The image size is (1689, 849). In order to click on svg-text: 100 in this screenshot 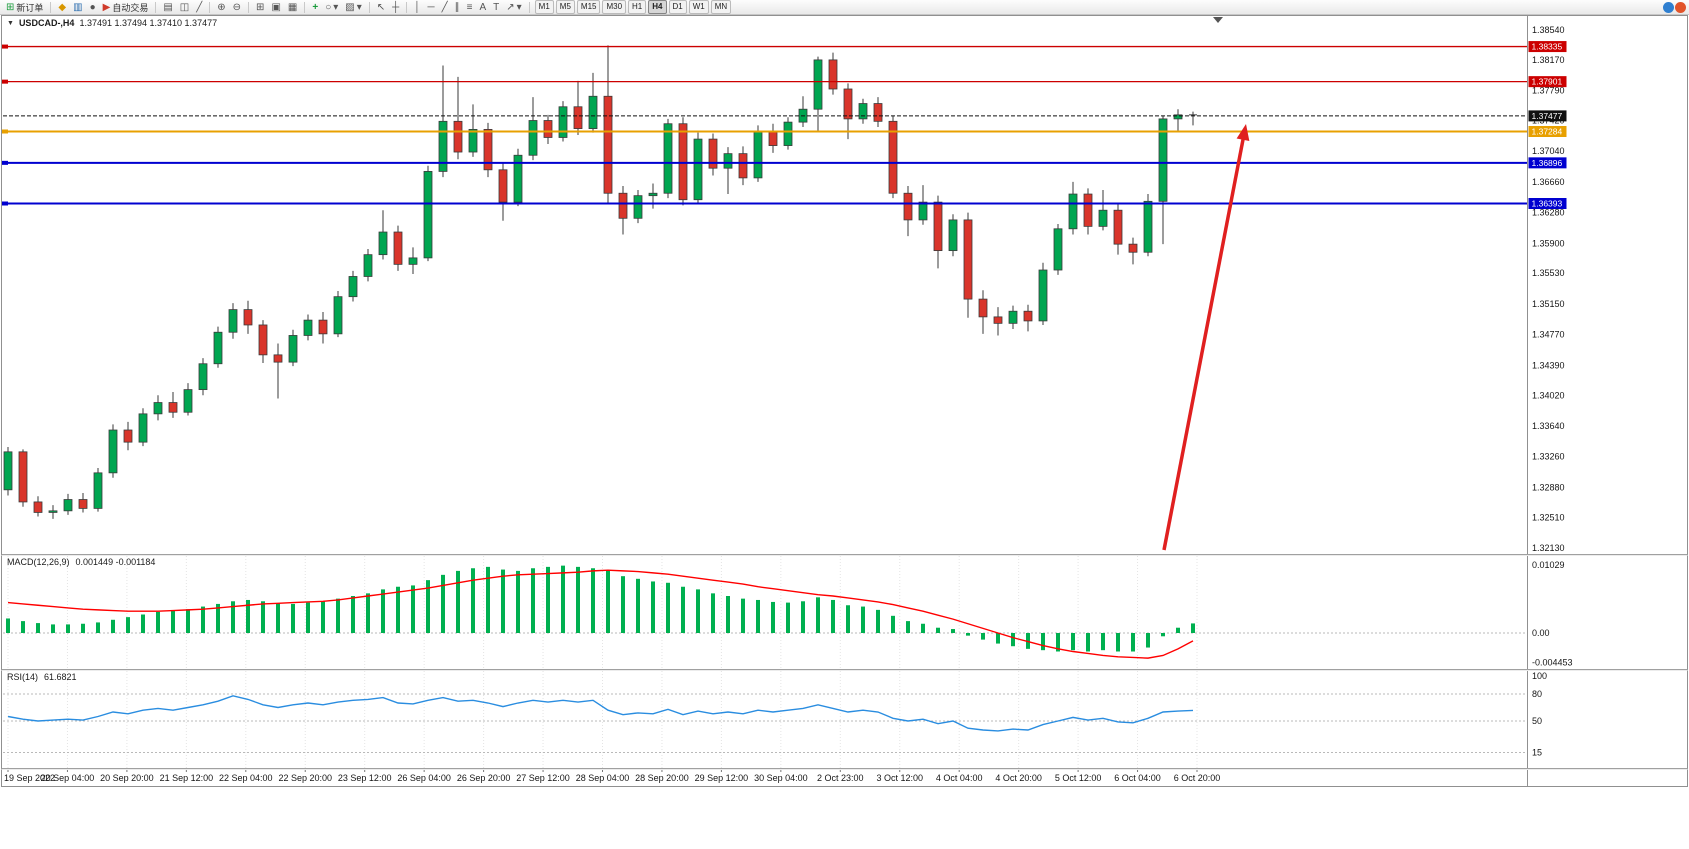, I will do `click(1539, 676)`.